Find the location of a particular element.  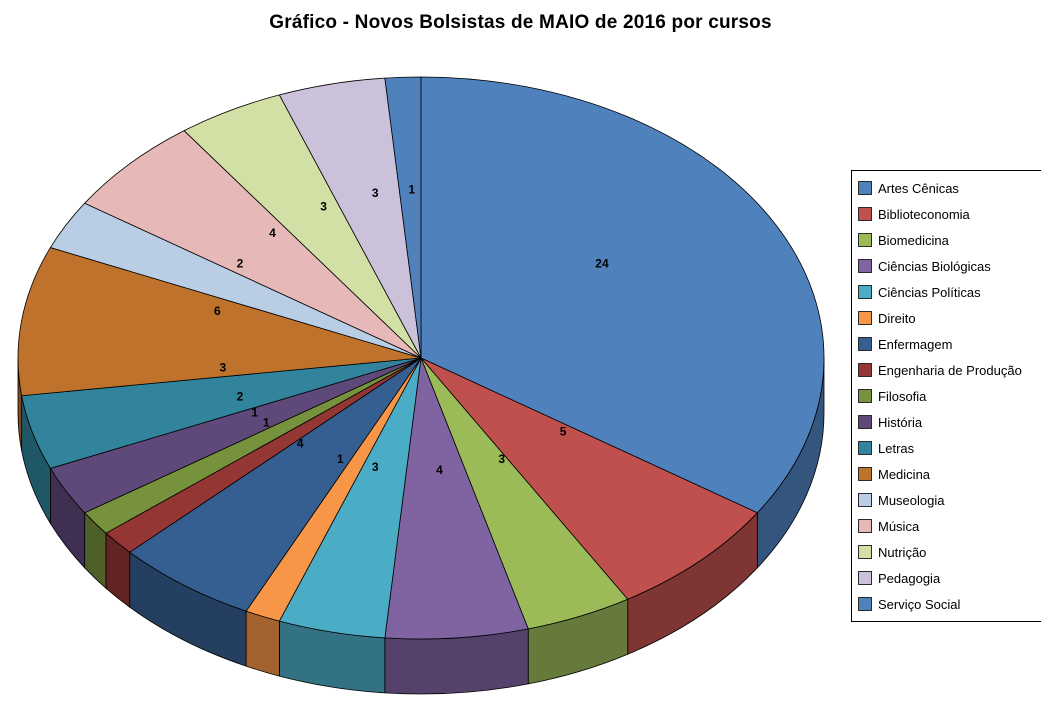

legend-item: Nutrição is located at coordinates (949, 552).